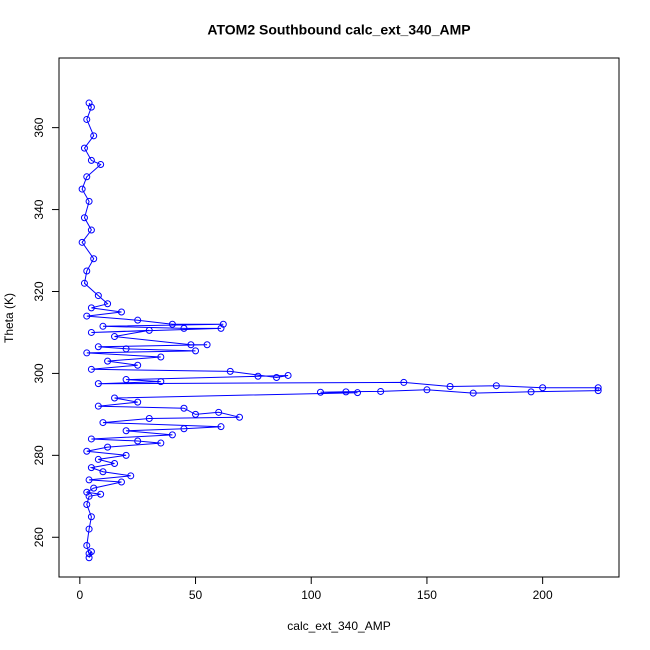 Image resolution: width=650 pixels, height=650 pixels. What do you see at coordinates (9, 318) in the screenshot?
I see `y-axis-label: Theta (K)` at bounding box center [9, 318].